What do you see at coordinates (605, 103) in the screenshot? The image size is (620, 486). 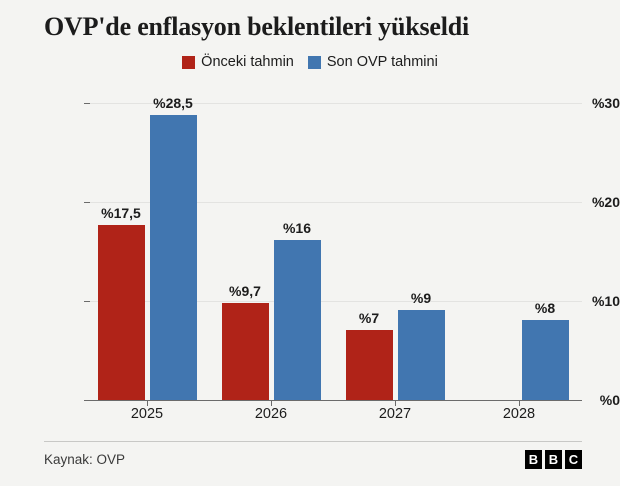 I see `y-axis-label-30: %30` at bounding box center [605, 103].